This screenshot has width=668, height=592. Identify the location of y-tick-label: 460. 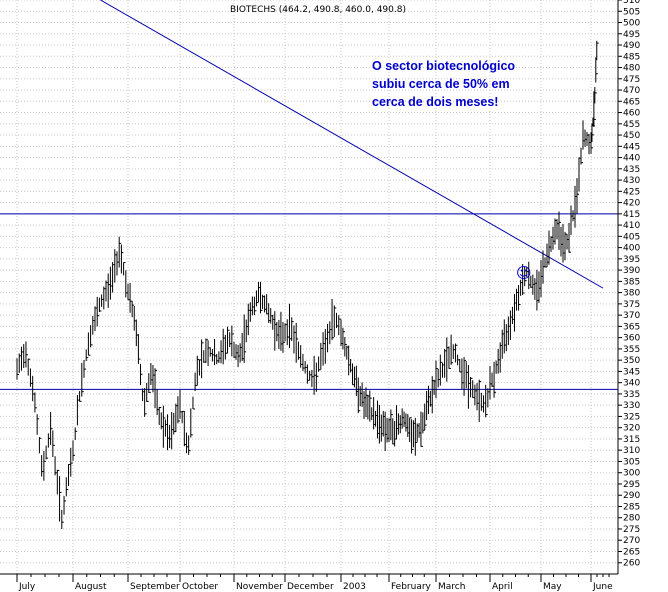
(631, 114).